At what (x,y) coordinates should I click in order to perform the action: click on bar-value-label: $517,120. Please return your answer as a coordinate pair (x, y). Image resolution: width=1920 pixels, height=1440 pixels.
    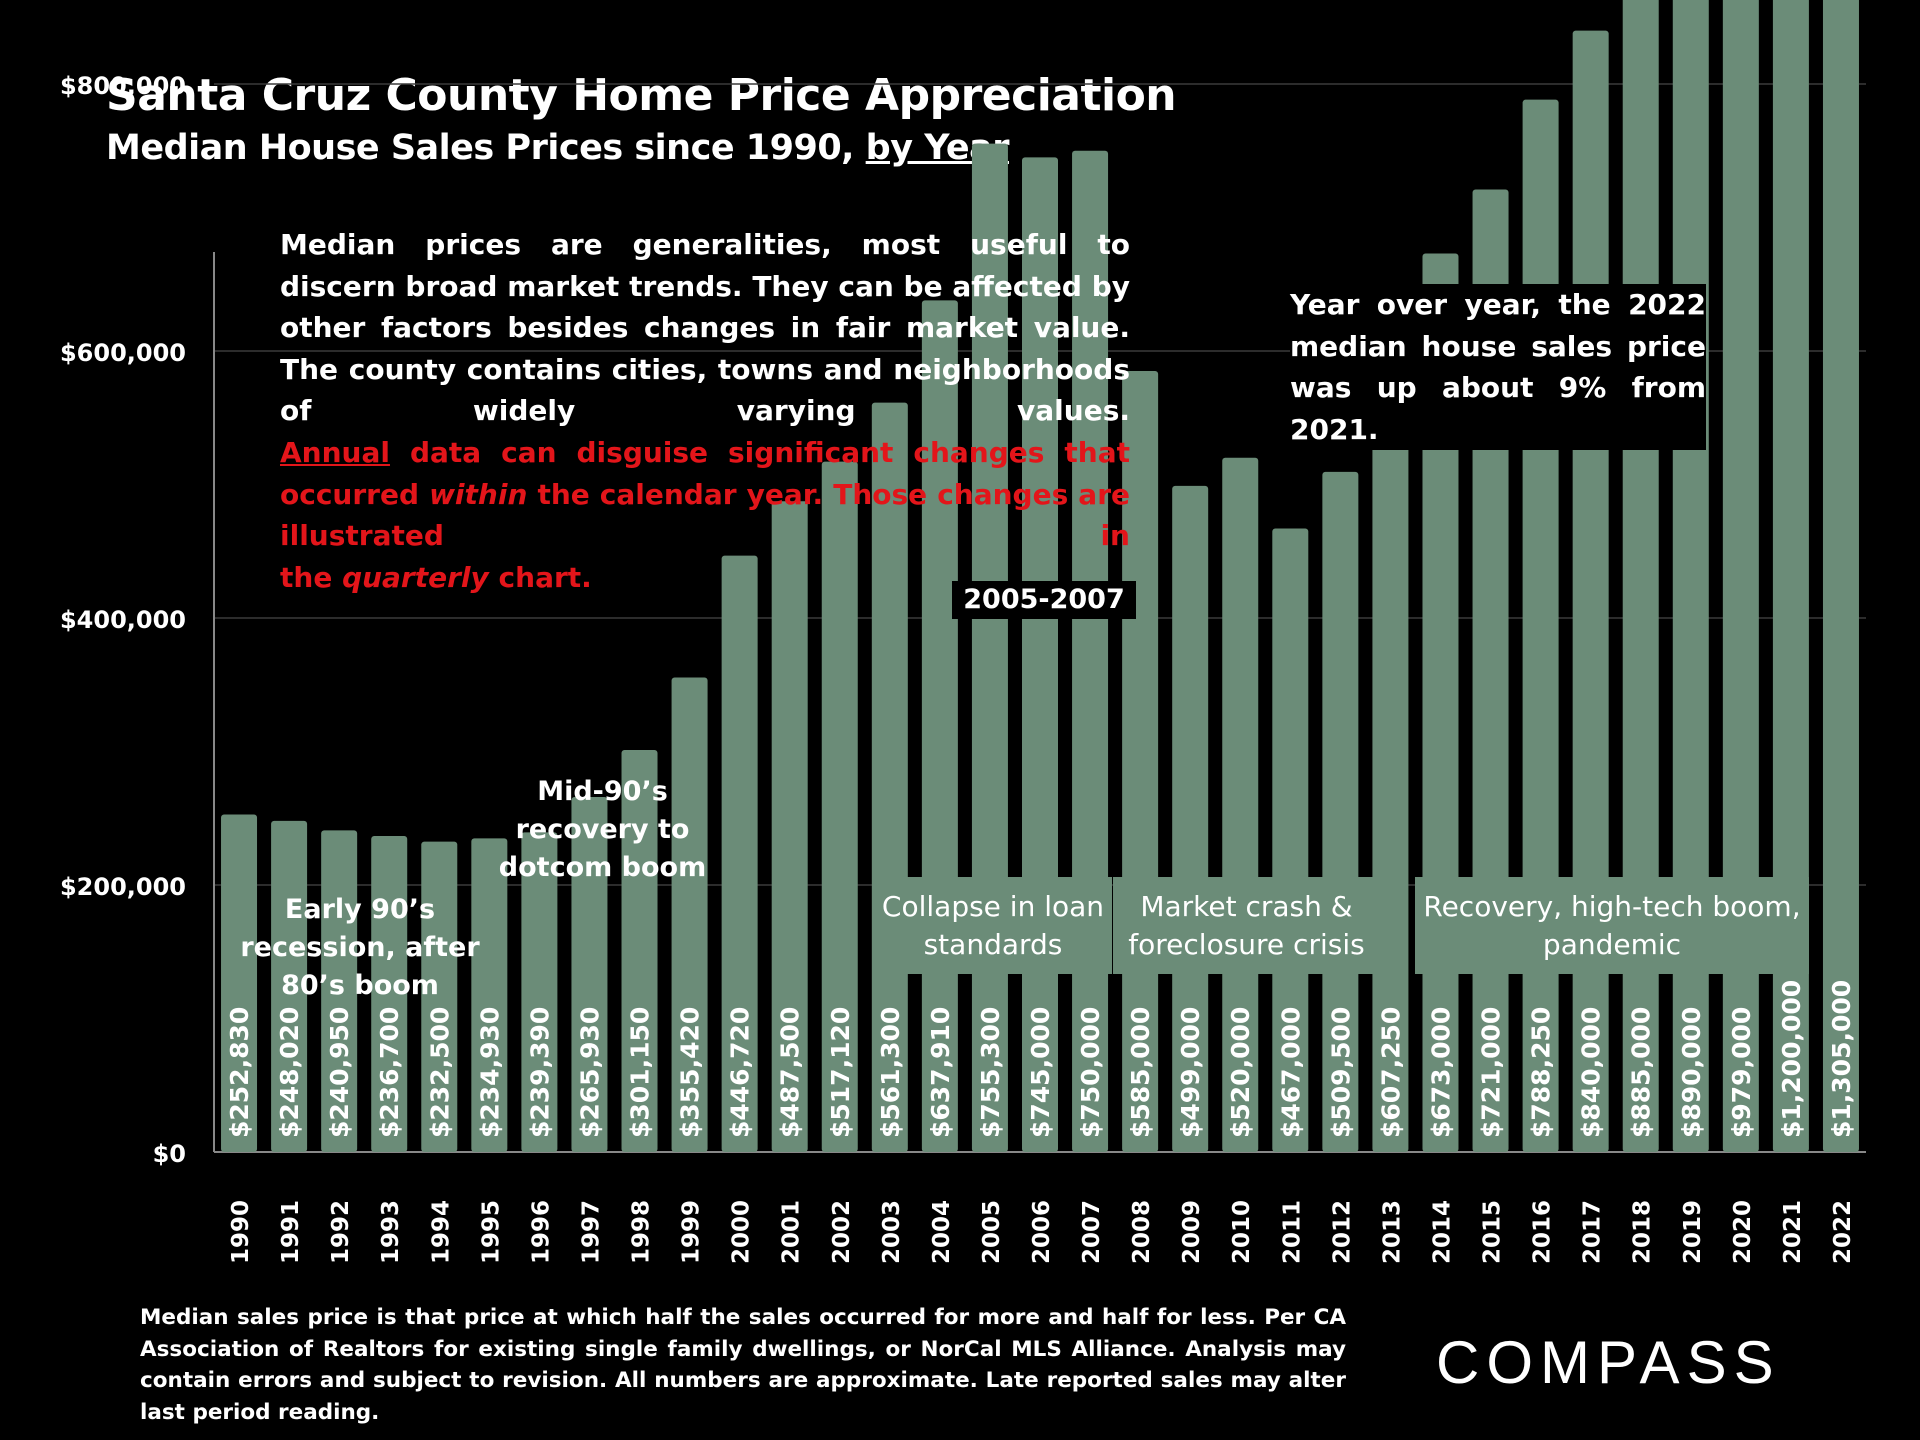
    Looking at the image, I should click on (840, 1072).